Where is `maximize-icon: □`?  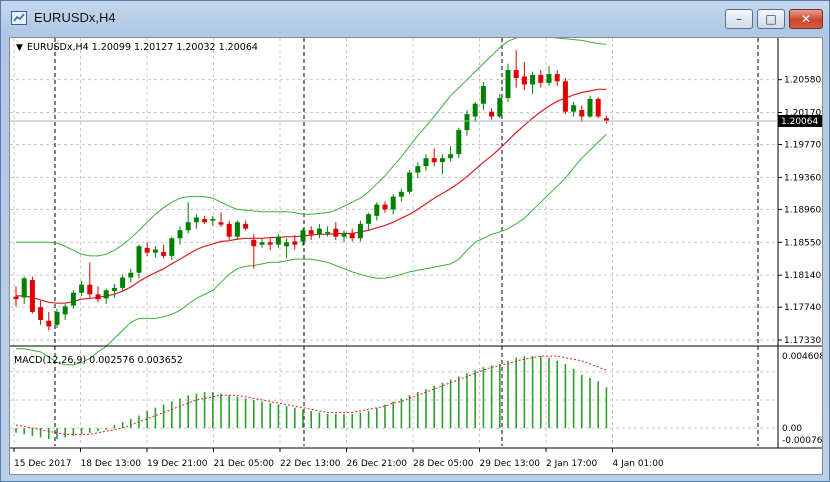 maximize-icon: □ is located at coordinates (771, 19).